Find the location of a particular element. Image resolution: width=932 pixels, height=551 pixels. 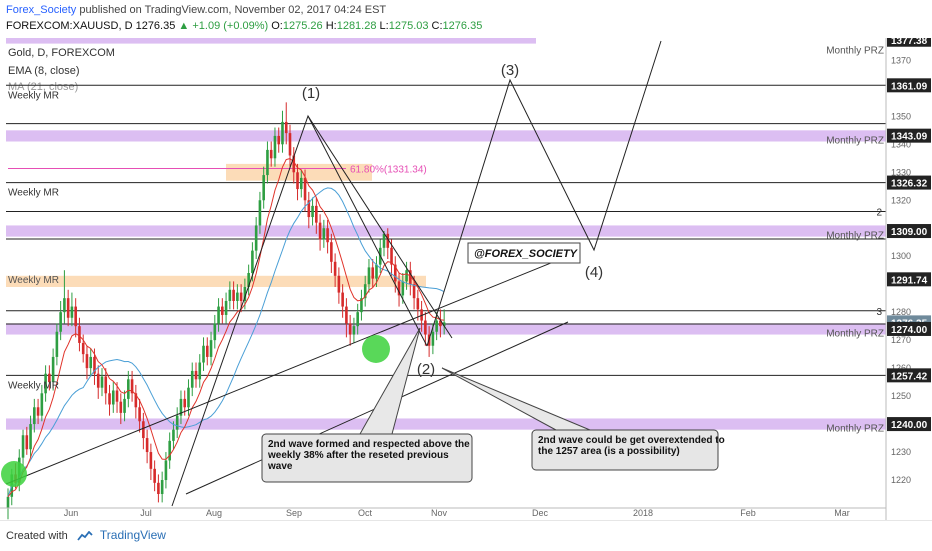

wave-2-5-line is located at coordinates (544, 193).